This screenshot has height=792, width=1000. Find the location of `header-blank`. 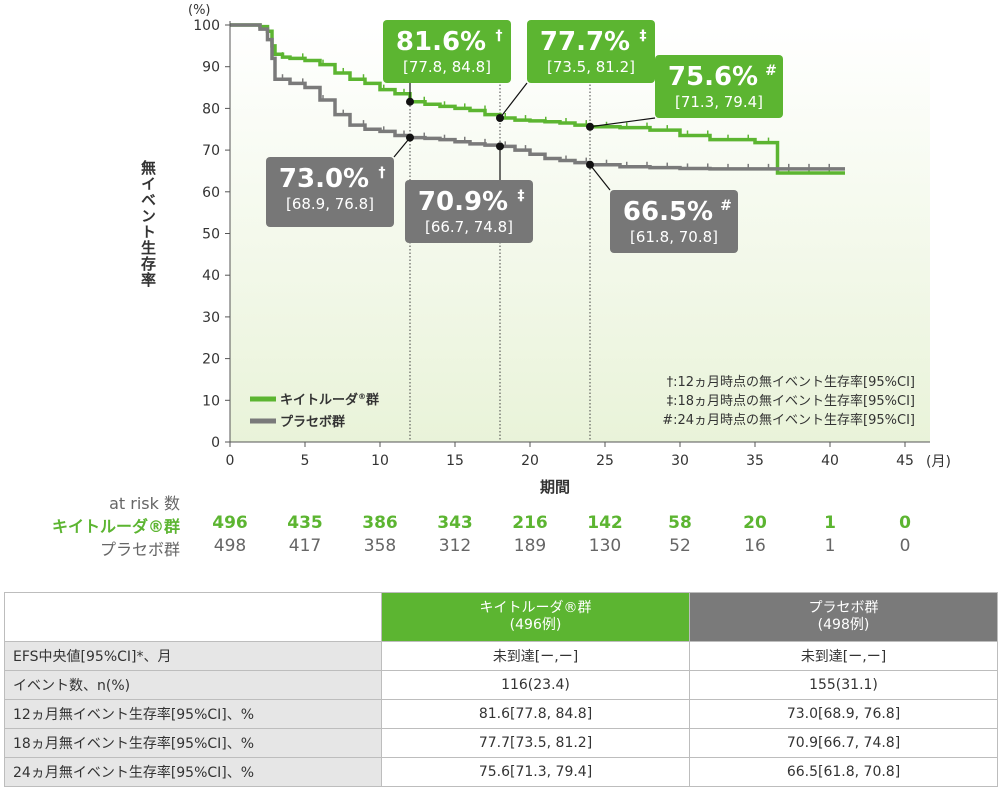

header-blank is located at coordinates (193, 617).